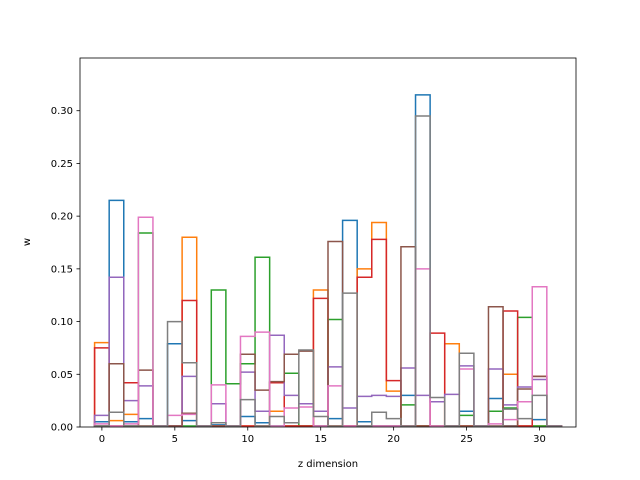 The width and height of the screenshot is (640, 480). Describe the element at coordinates (62, 164) in the screenshot. I see `y-tick-label: 0.25` at that location.